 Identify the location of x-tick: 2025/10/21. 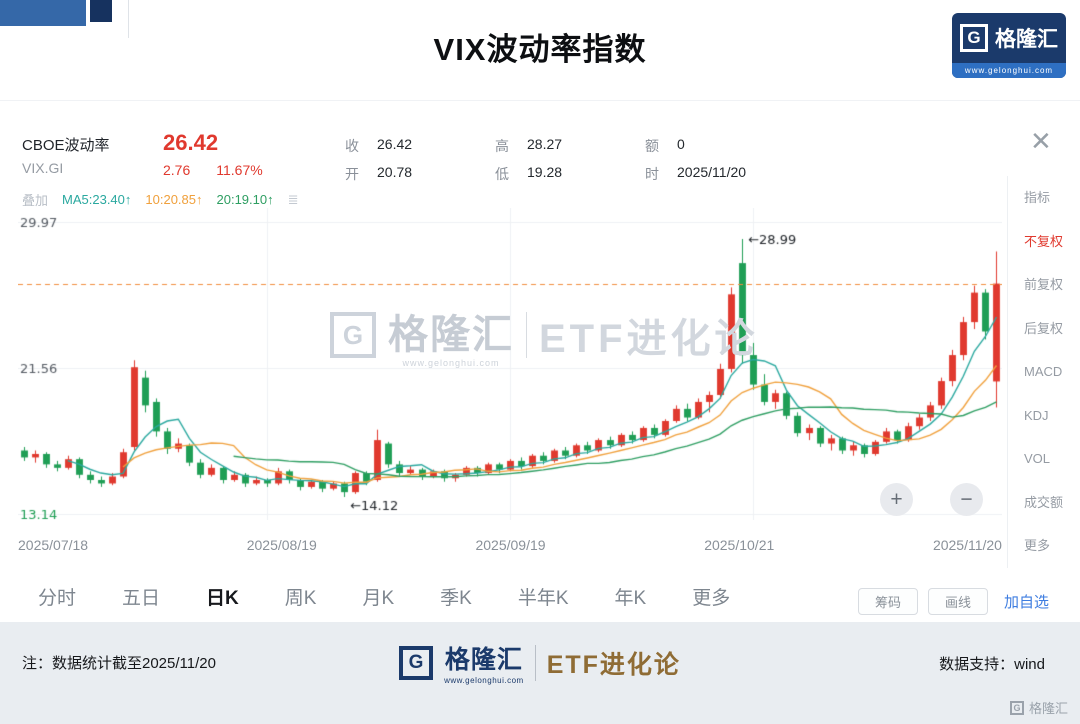
(739, 545).